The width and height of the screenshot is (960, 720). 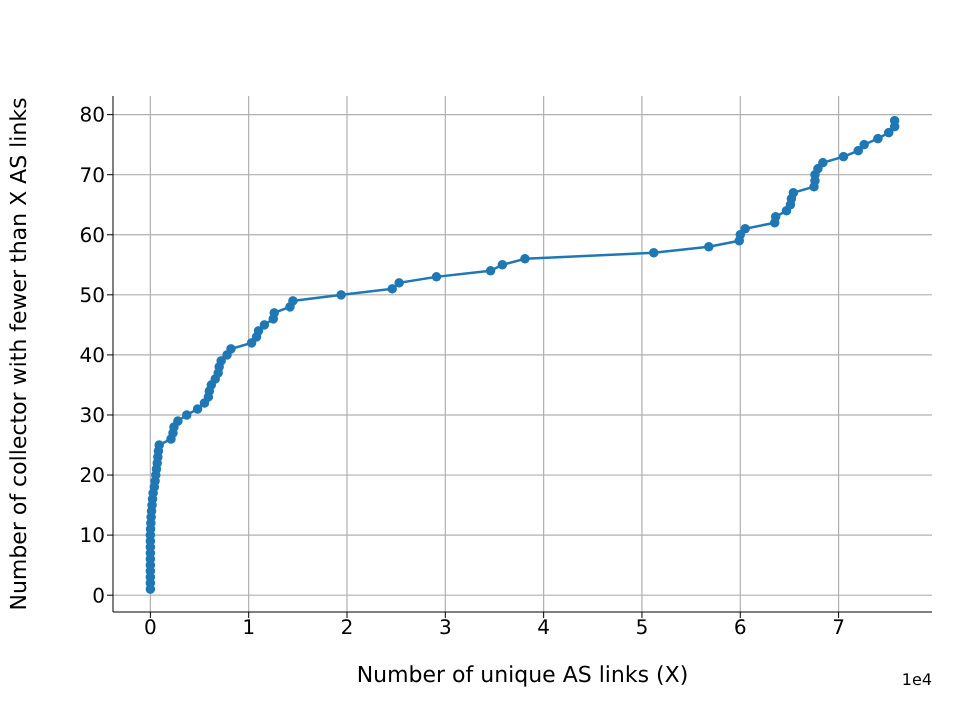 I want to click on x-tick-label: 3, so click(x=445, y=627).